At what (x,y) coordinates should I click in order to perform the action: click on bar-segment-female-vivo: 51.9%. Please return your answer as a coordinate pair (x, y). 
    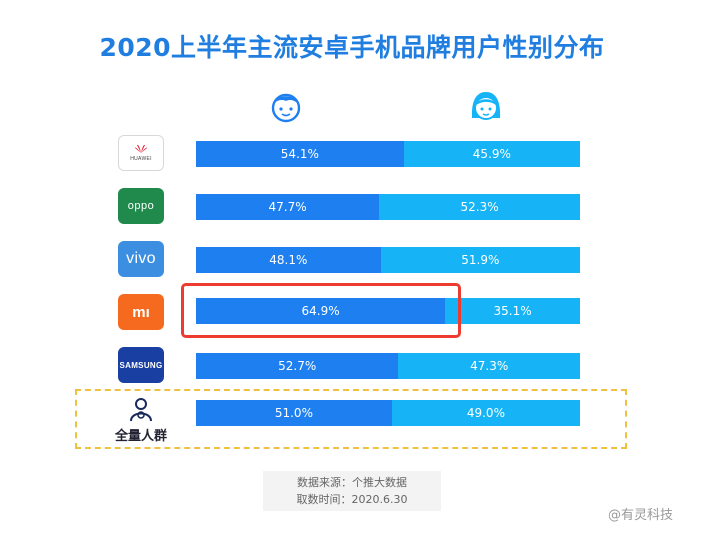
    Looking at the image, I should click on (480, 260).